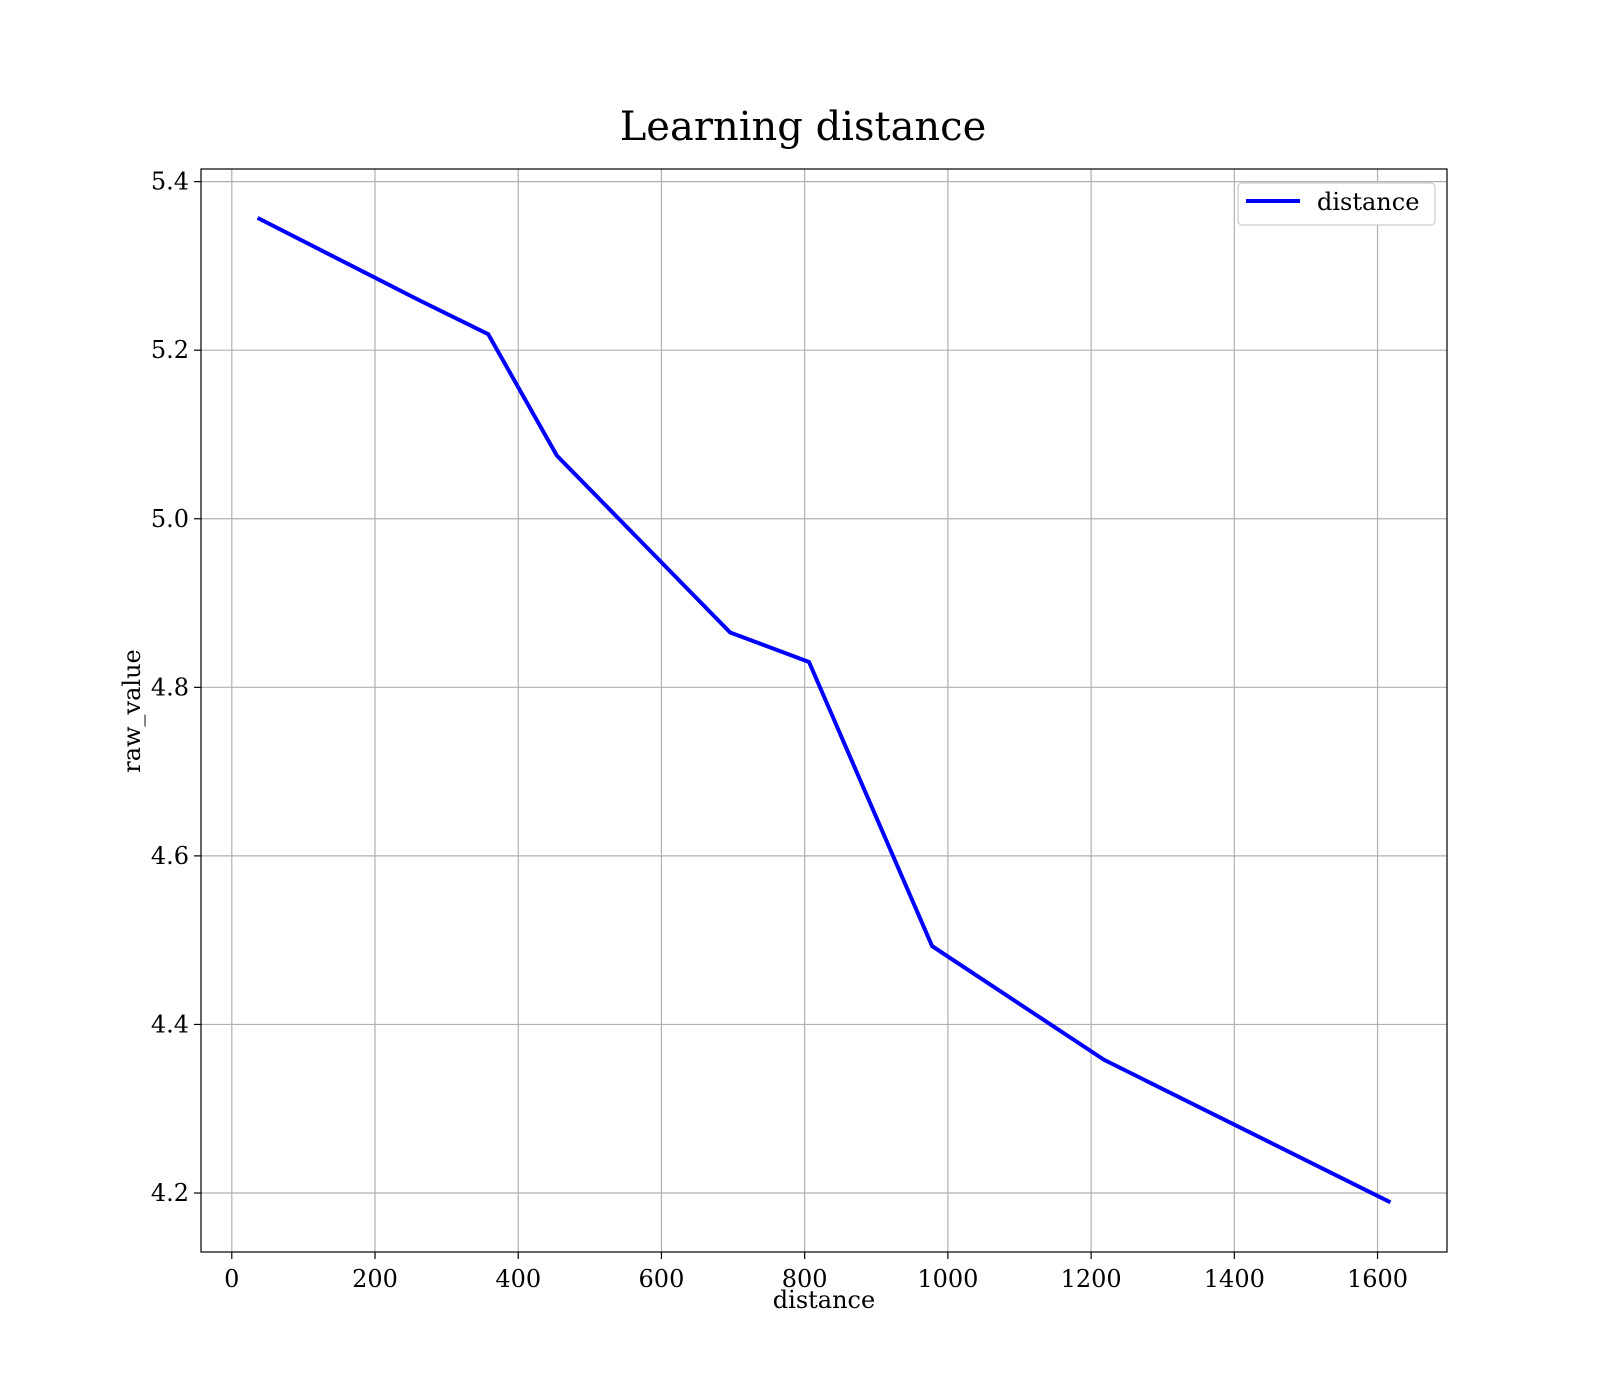 Image resolution: width=1600 pixels, height=1400 pixels. Describe the element at coordinates (132, 711) in the screenshot. I see `y-axis-label: raw_value` at that location.